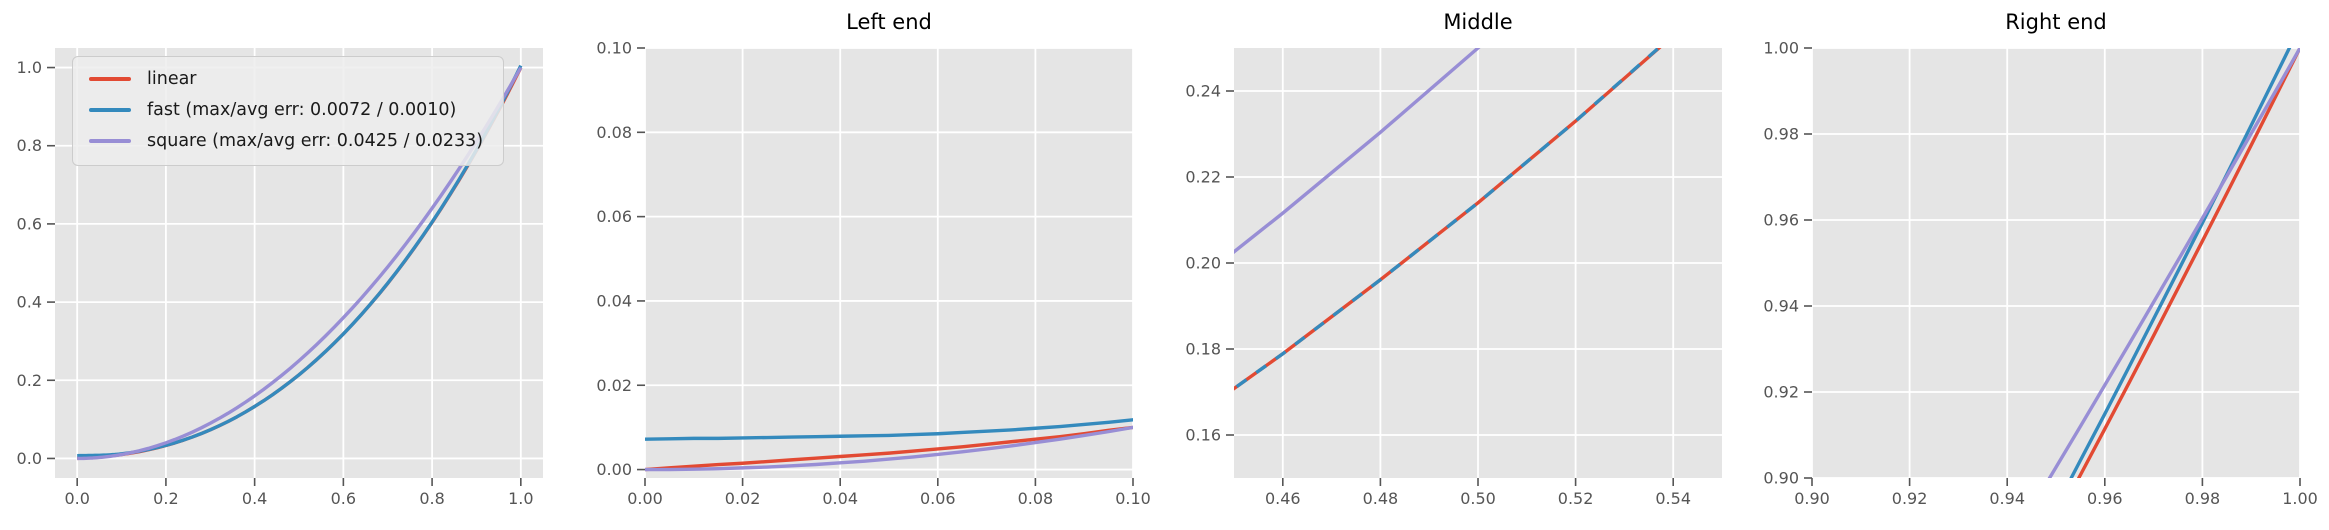  I want to click on panel-title-middle: Middle, so click(1478, 22).